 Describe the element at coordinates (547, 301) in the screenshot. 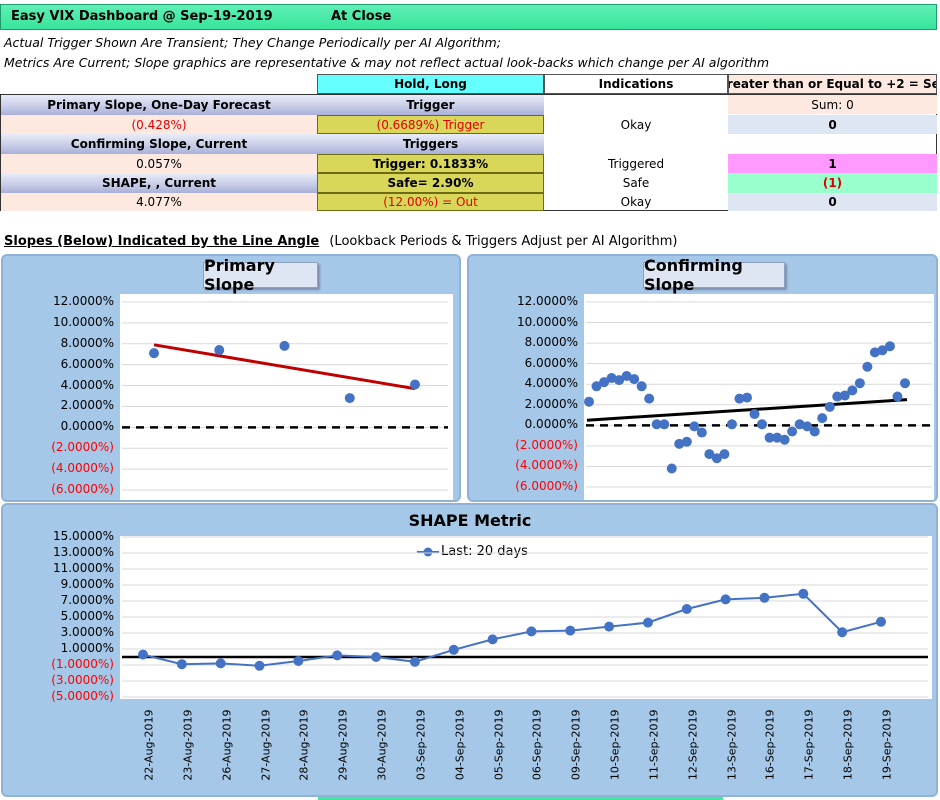

I see `y-tick-label: 12.0000%` at that location.